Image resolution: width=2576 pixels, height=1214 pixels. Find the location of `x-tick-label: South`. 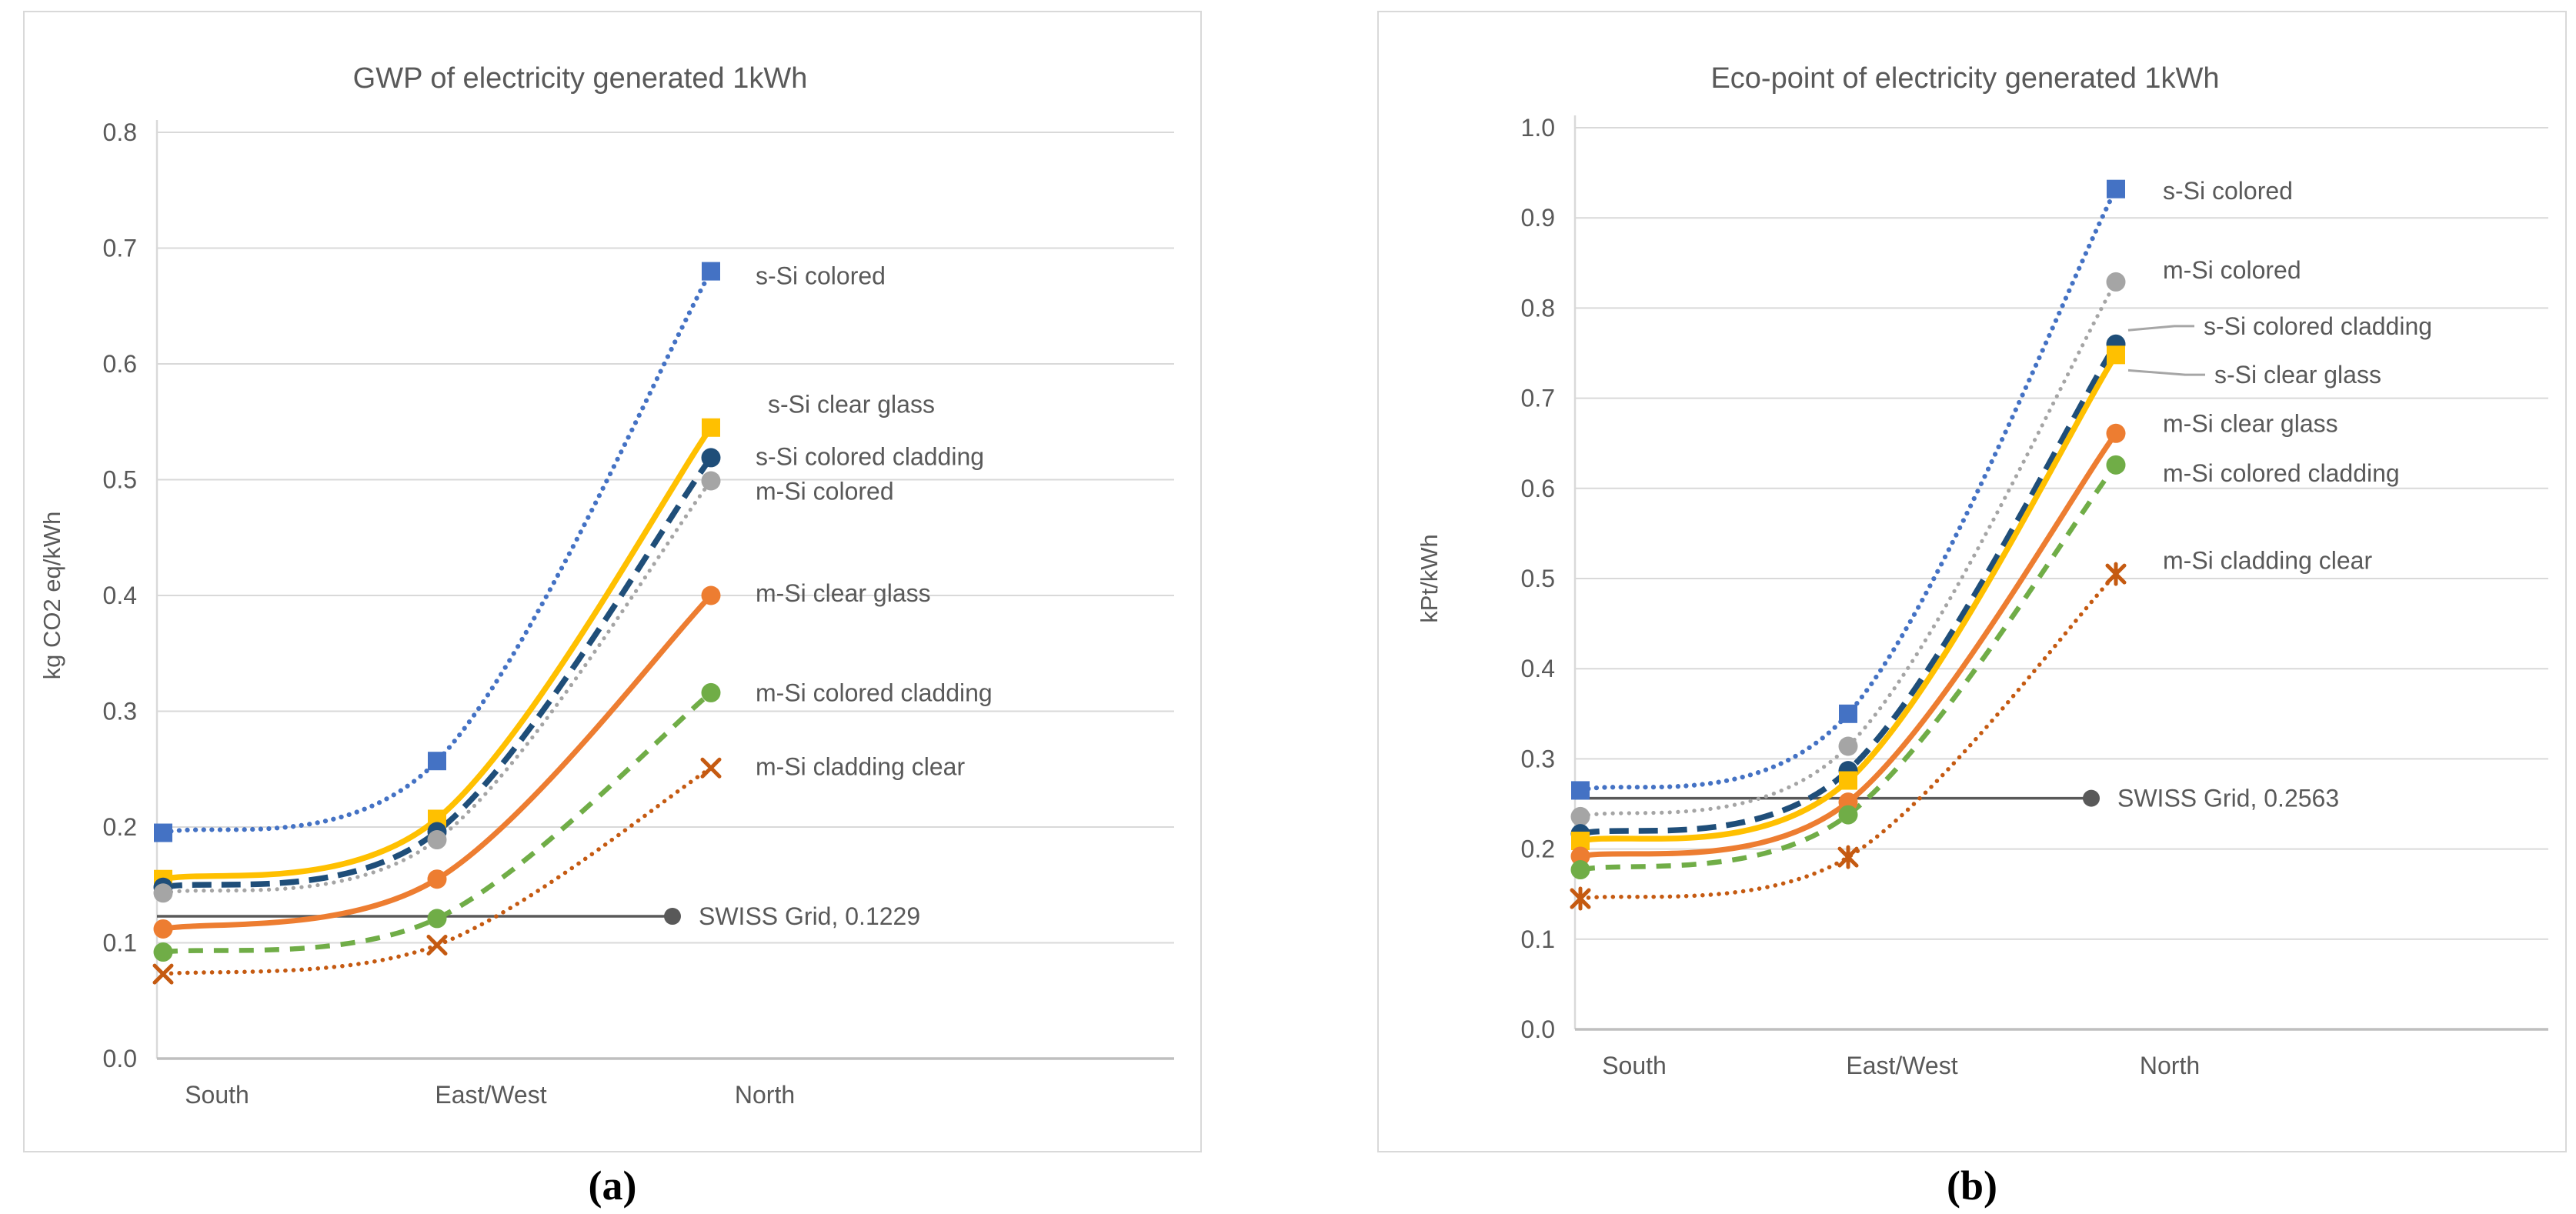

x-tick-label: South is located at coordinates (1635, 1065).